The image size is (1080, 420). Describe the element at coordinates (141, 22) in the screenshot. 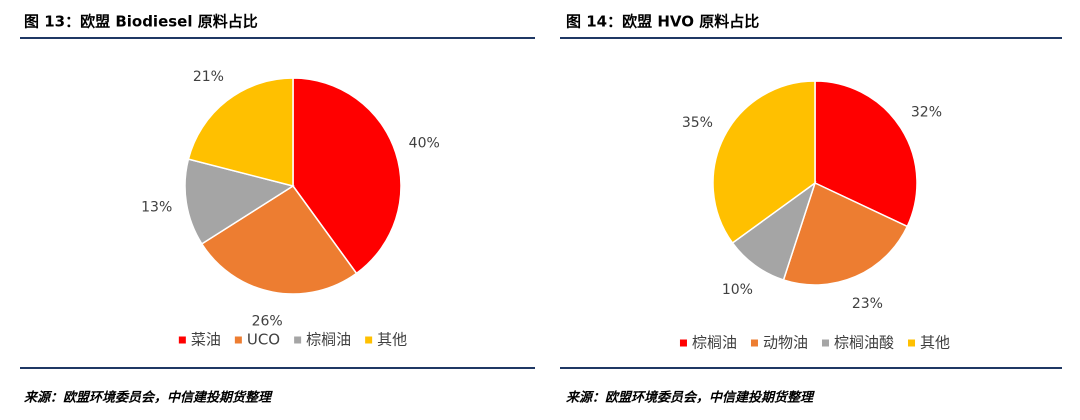

I see `chart-title: 图 13：欧盟 Biodiesel 原料占比` at that location.